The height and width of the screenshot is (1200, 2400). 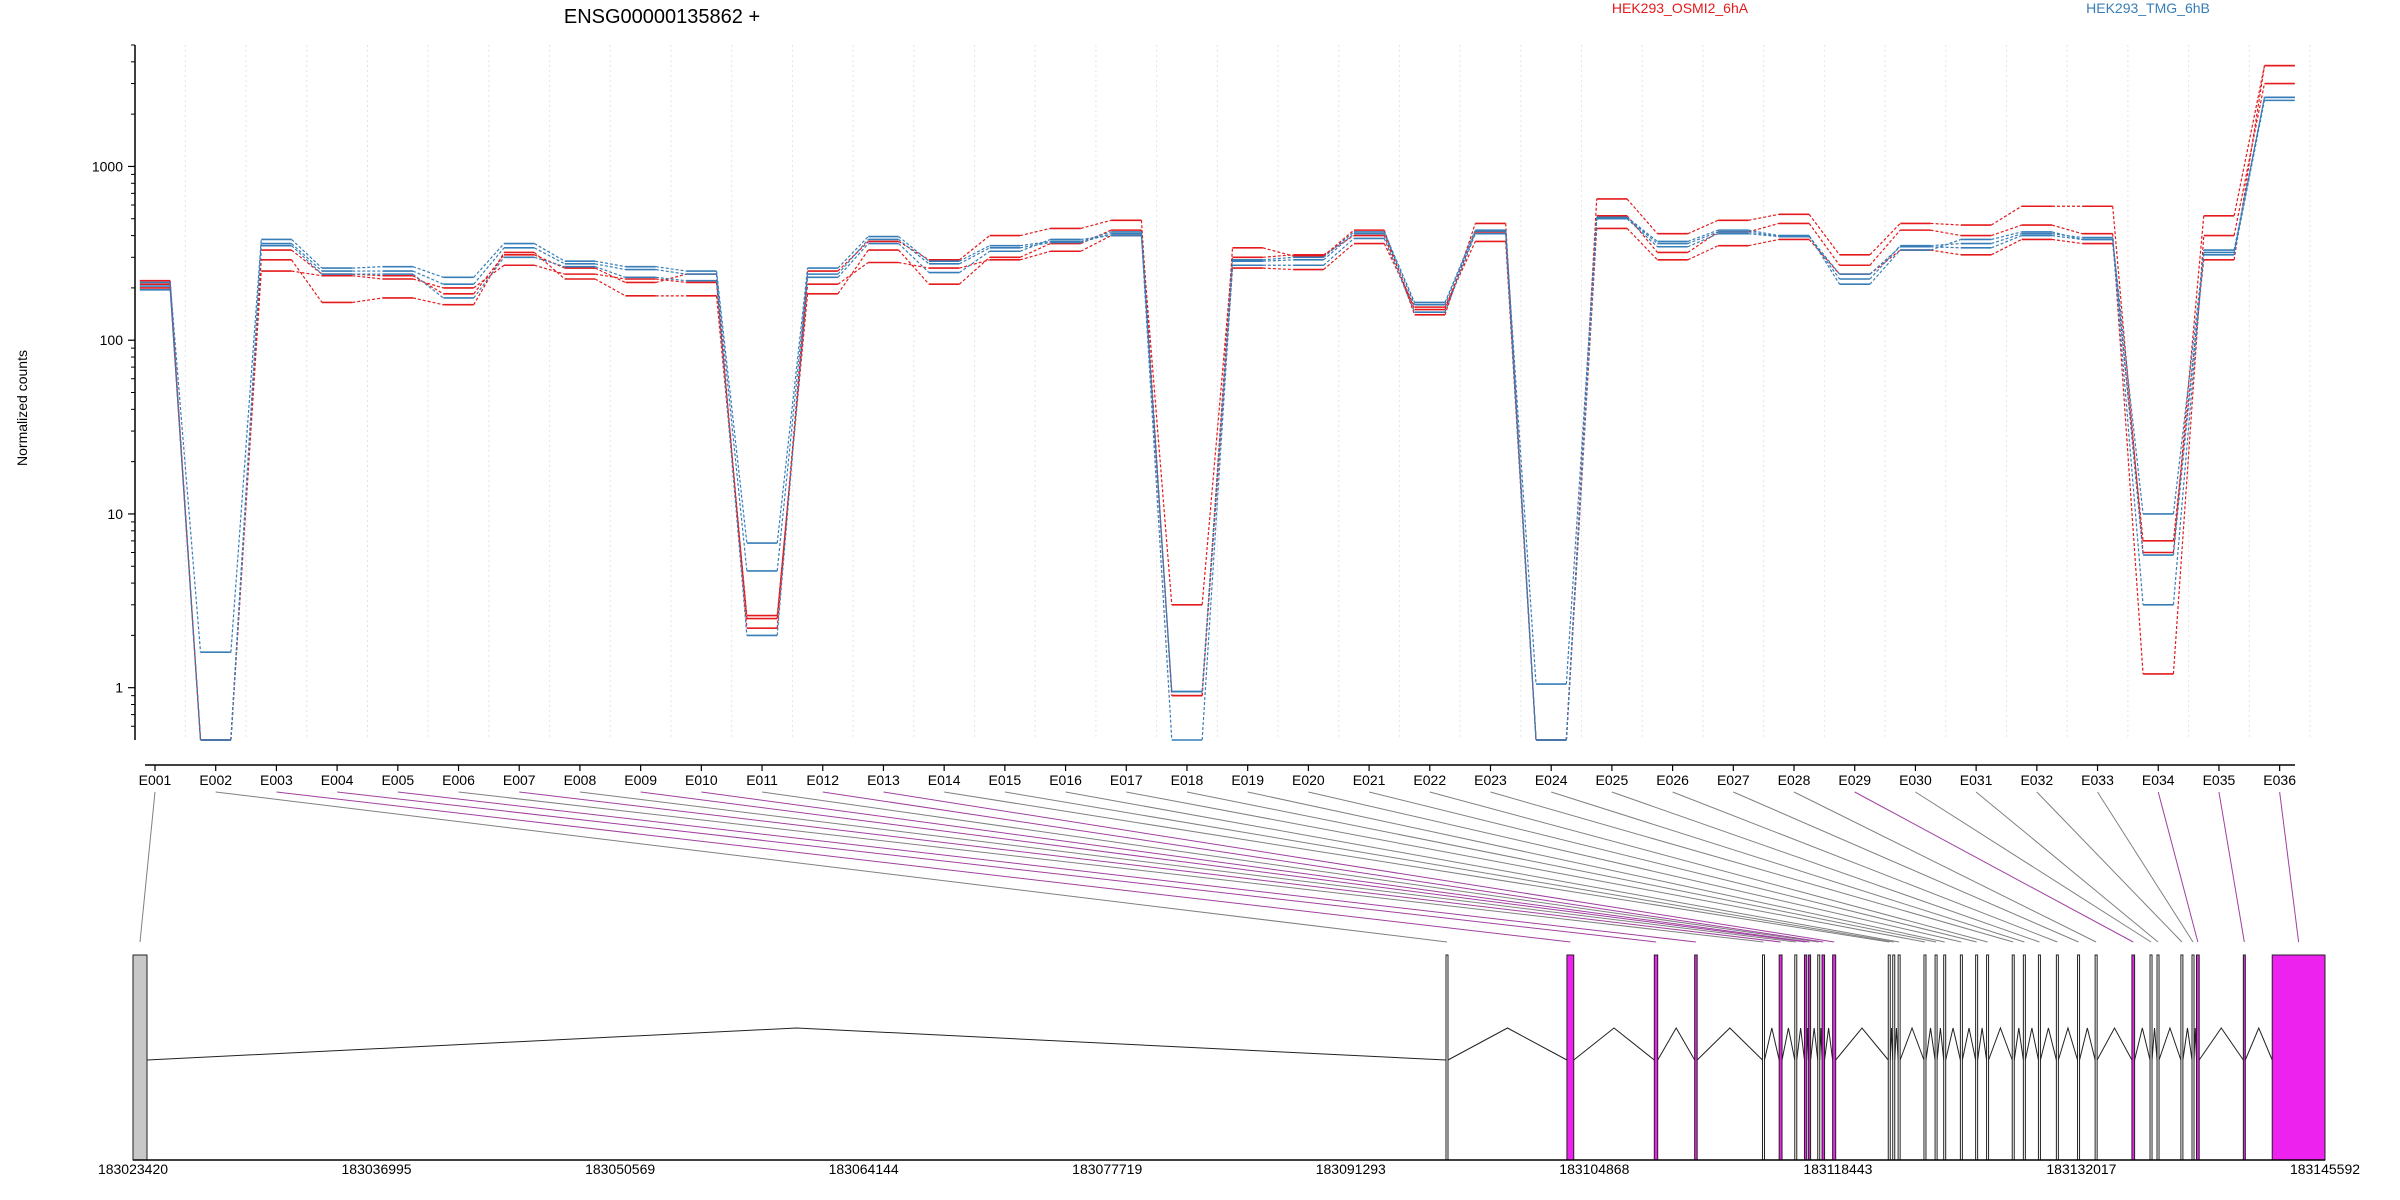 What do you see at coordinates (519, 780) in the screenshot?
I see `x-tick-label: E007` at bounding box center [519, 780].